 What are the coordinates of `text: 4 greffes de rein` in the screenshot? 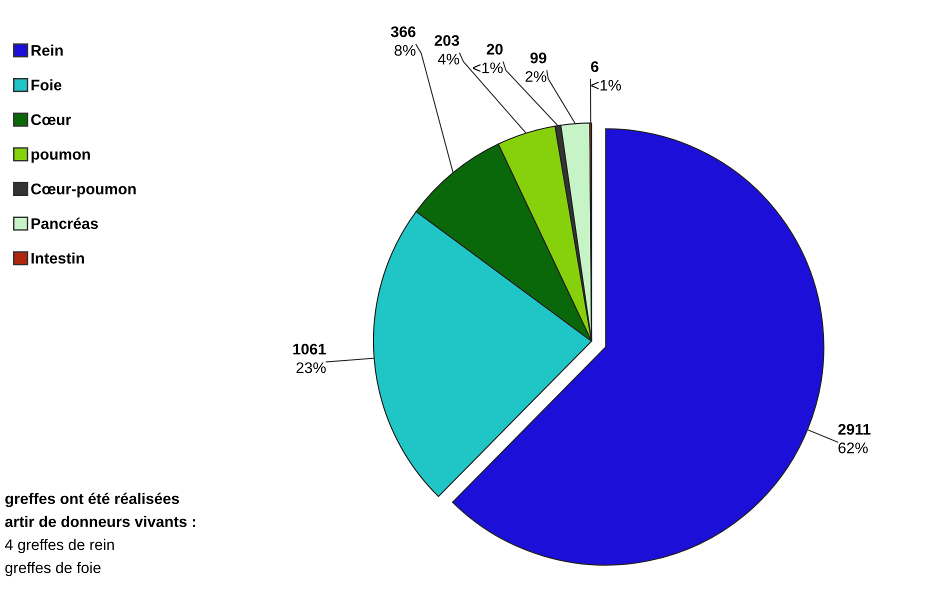 It's located at (59, 546).